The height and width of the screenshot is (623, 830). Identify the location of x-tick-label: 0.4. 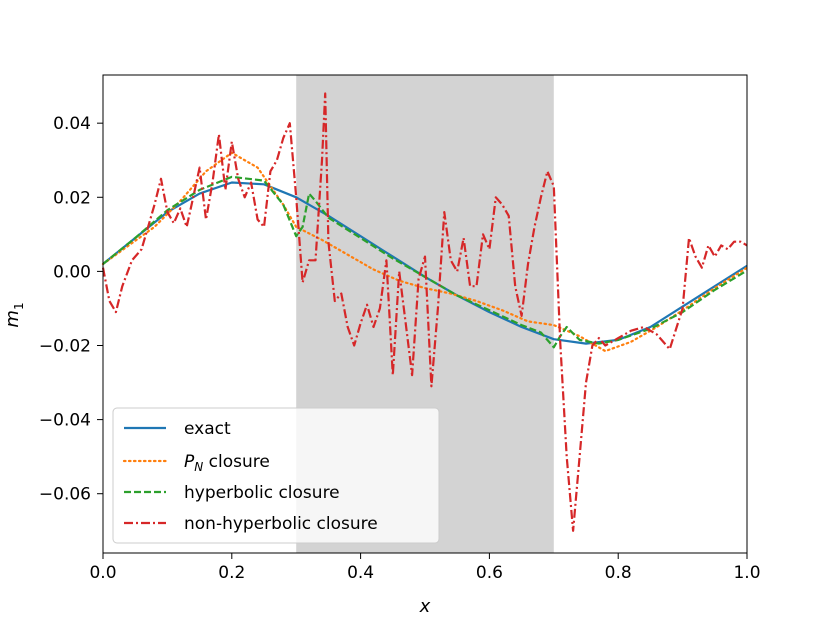
(360, 573).